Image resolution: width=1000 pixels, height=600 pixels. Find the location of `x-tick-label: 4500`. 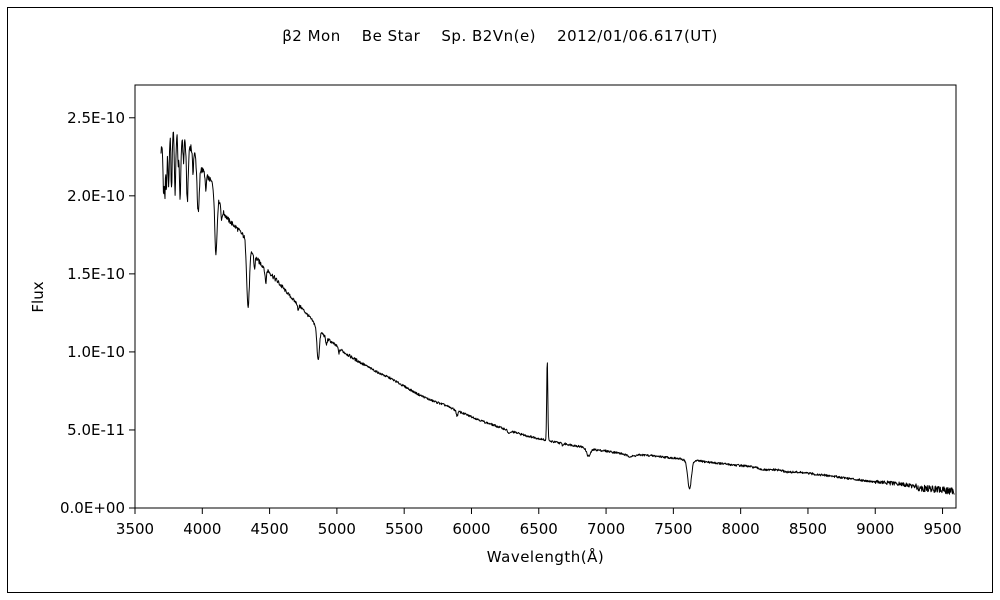

x-tick-label: 4500 is located at coordinates (269, 529).